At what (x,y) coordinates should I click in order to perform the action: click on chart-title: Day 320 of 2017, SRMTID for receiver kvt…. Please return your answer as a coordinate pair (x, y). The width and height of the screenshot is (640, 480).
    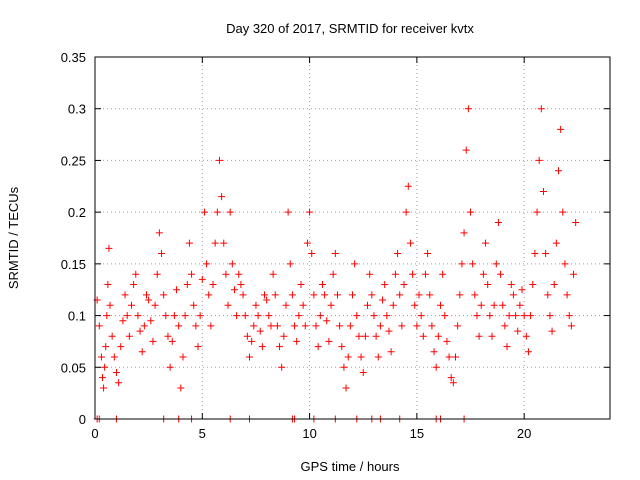
    Looking at the image, I should click on (350, 28).